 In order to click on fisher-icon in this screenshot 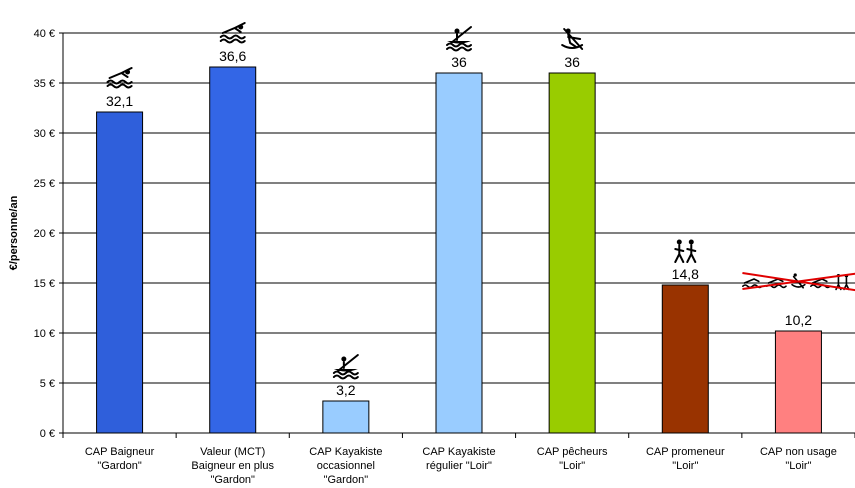, I will do `click(572, 39)`.